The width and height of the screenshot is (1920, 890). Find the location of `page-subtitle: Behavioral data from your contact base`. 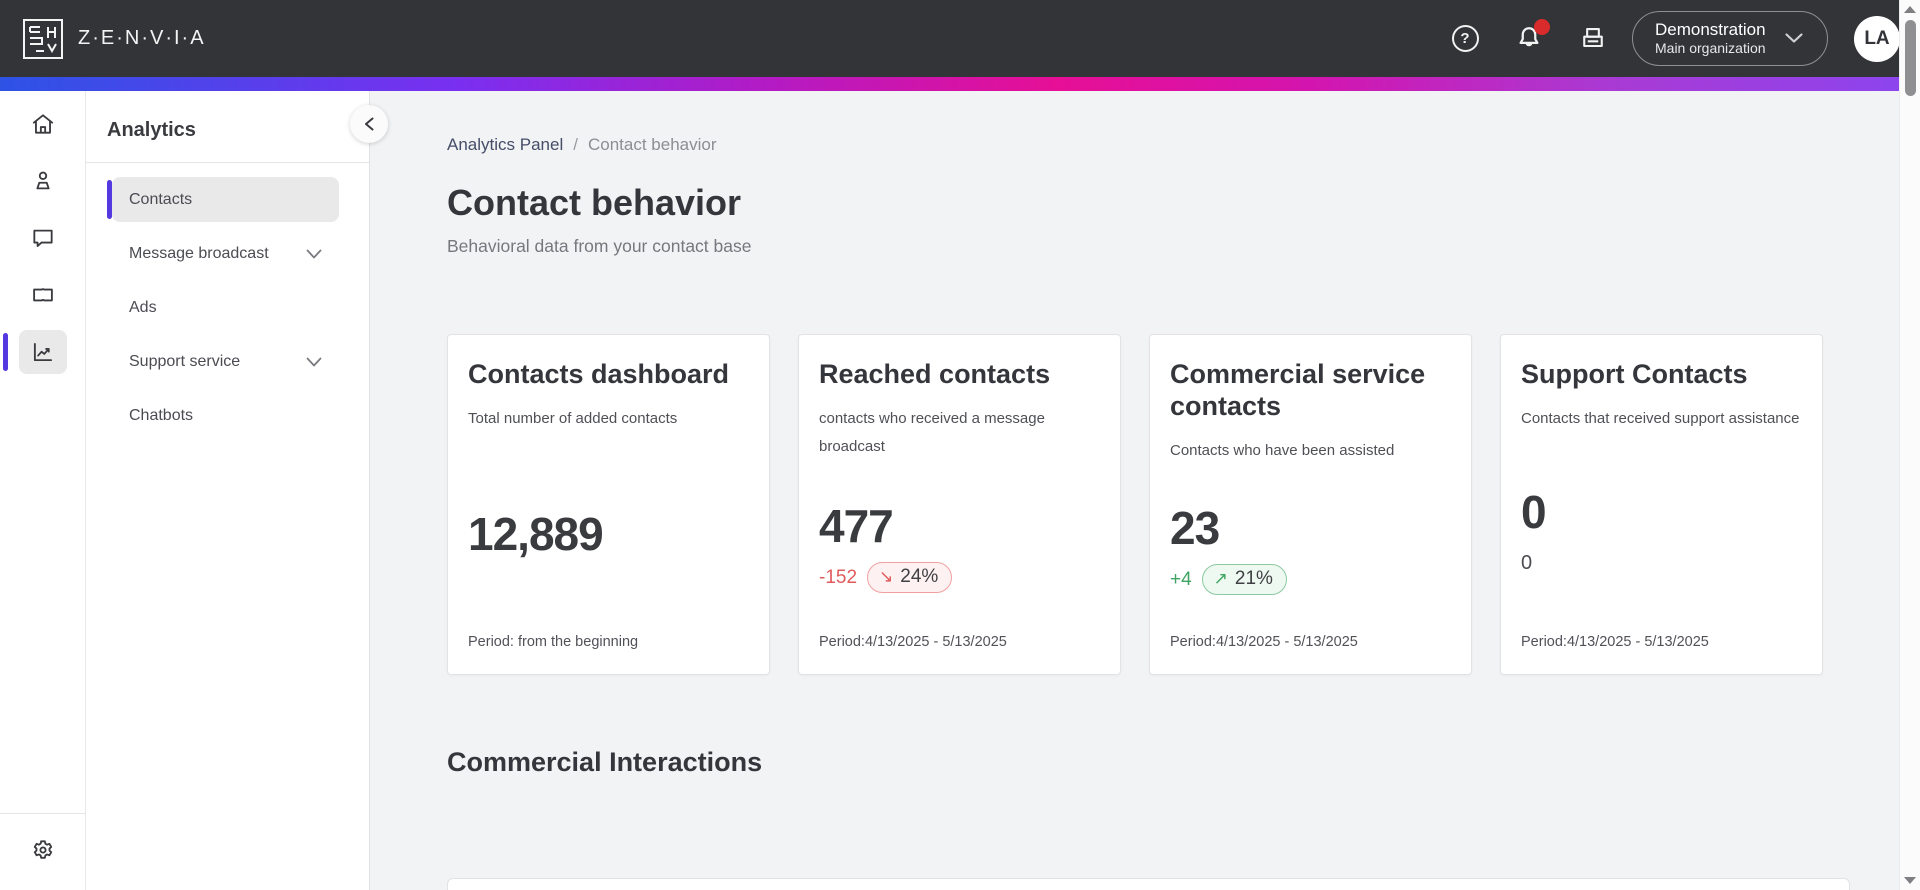

page-subtitle: Behavioral data from your contact base is located at coordinates (599, 246).